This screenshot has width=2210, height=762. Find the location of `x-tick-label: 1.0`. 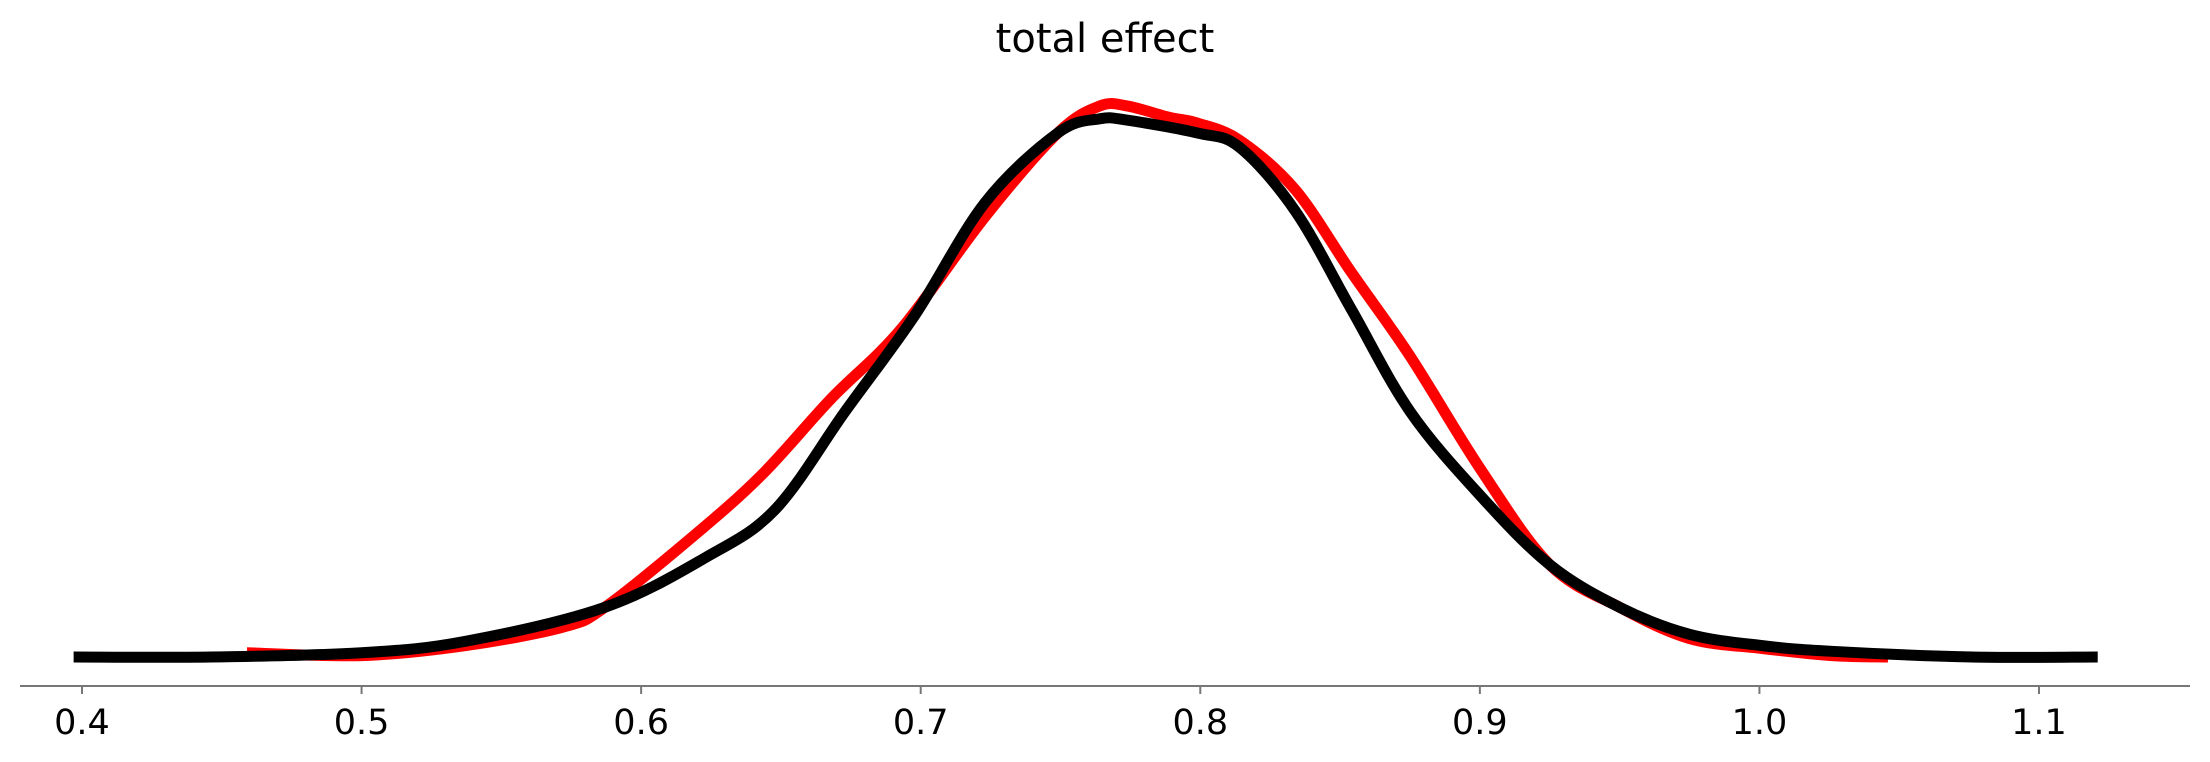

x-tick-label: 1.0 is located at coordinates (1760, 723).